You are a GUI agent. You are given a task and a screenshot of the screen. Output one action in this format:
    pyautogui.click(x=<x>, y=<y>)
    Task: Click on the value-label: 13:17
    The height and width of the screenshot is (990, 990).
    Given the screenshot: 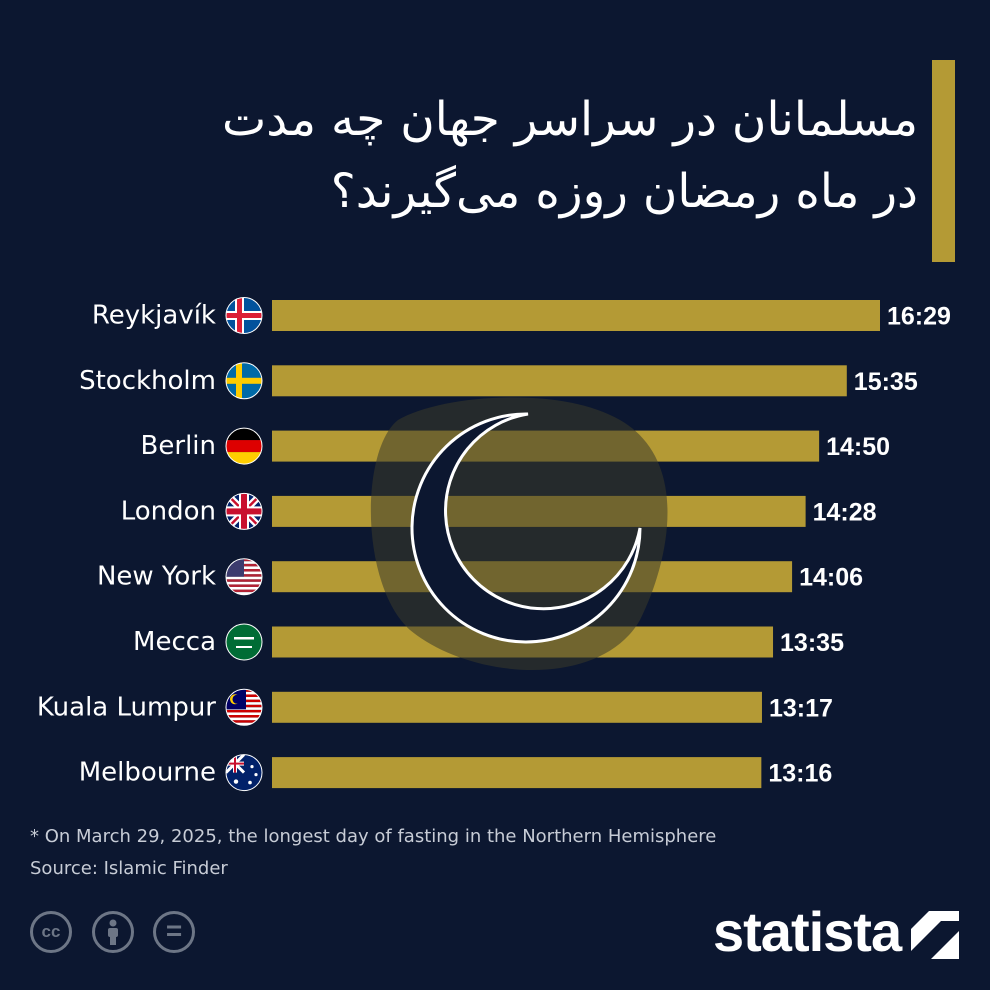 What is the action you would take?
    pyautogui.click(x=801, y=708)
    